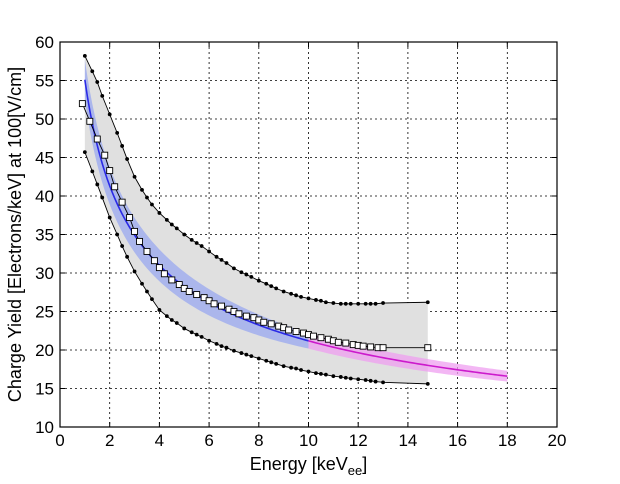 This screenshot has width=620, height=484. What do you see at coordinates (44, 196) in the screenshot?
I see `y-tick-label: 40` at bounding box center [44, 196].